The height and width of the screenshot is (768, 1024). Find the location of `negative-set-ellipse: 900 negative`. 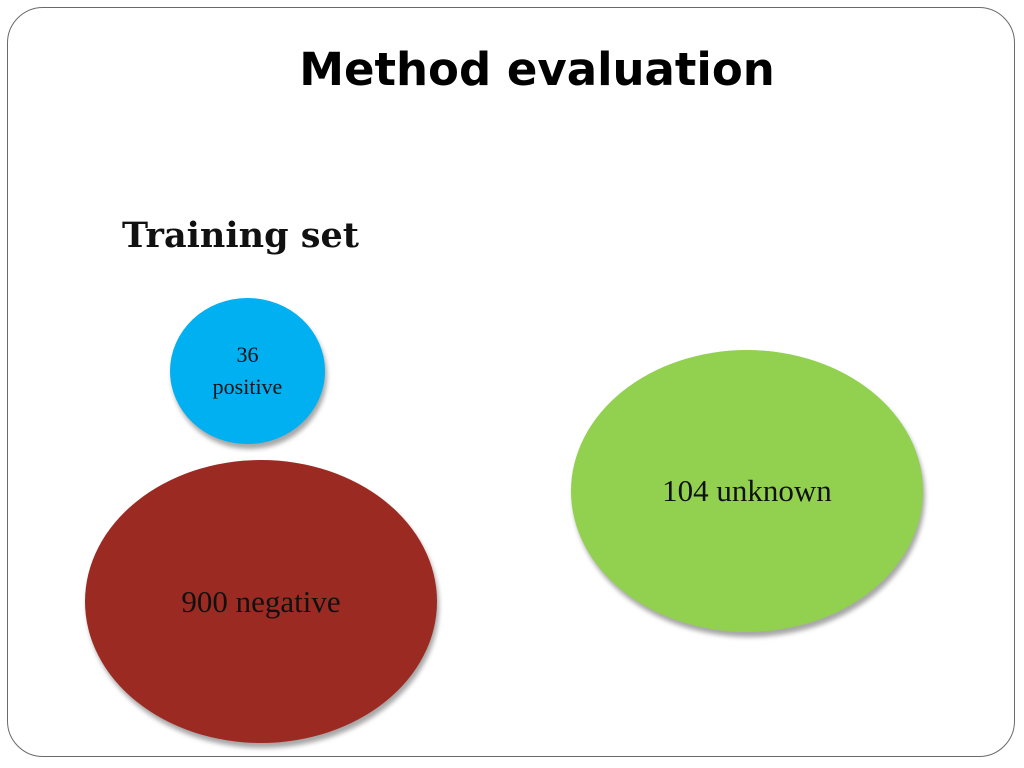

negative-set-ellipse: 900 negative is located at coordinates (261, 601).